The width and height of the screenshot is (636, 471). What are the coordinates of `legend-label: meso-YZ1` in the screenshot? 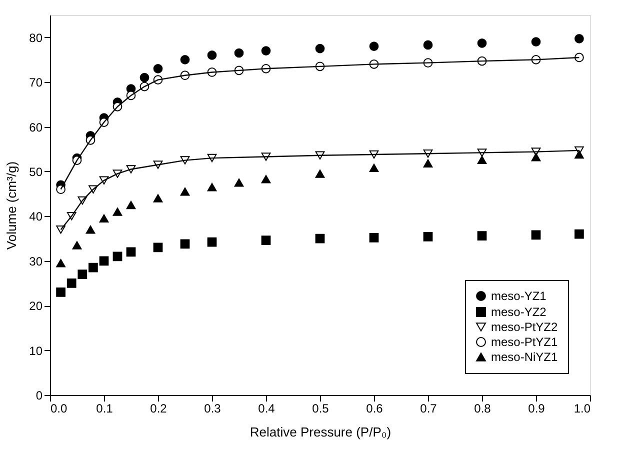 It's located at (519, 296).